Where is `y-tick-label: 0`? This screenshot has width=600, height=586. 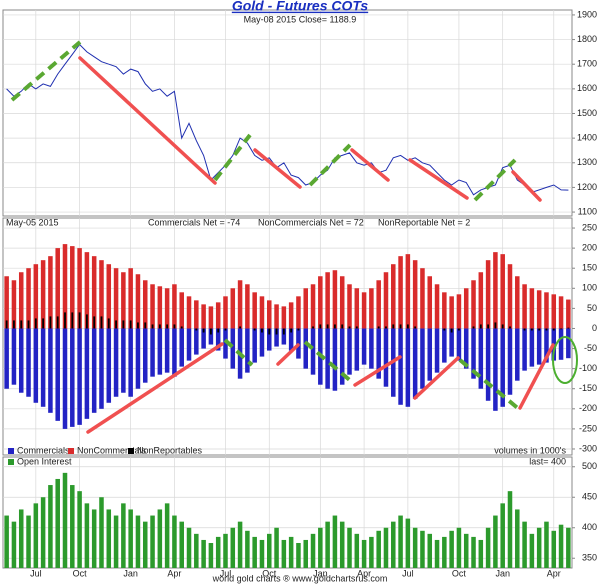 y-tick-label: 0 is located at coordinates (594, 328).